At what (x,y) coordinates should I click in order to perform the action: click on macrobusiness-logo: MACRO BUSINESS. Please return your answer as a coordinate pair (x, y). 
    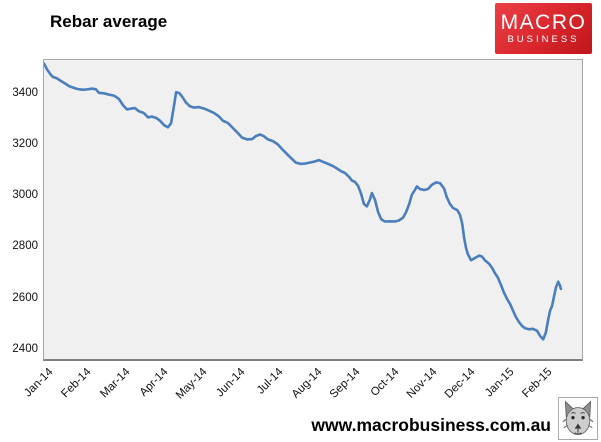
    Looking at the image, I should click on (543, 28).